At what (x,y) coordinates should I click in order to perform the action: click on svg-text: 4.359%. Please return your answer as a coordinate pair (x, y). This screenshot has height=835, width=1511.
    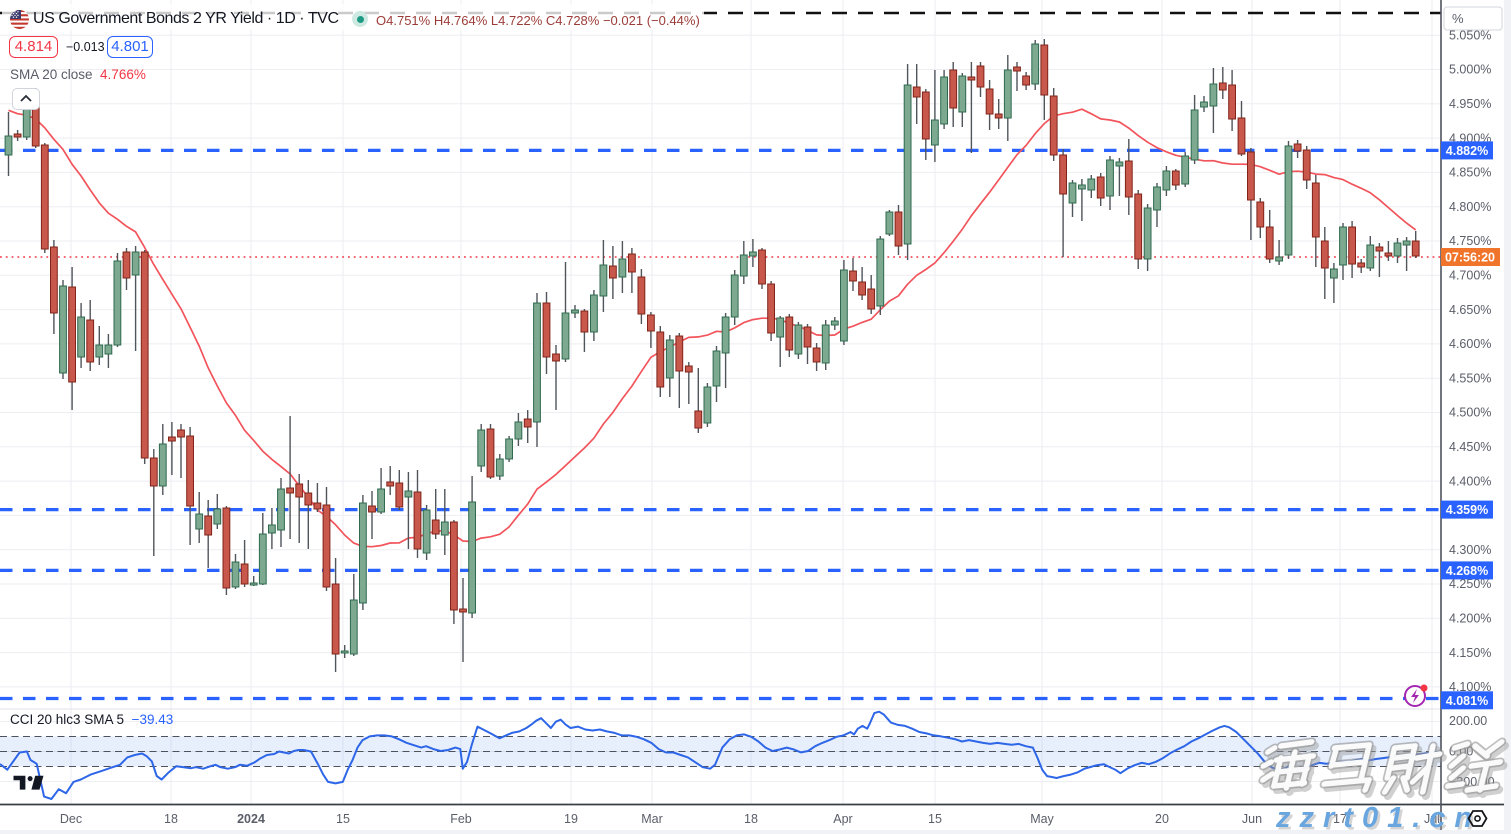
    Looking at the image, I should click on (1467, 510).